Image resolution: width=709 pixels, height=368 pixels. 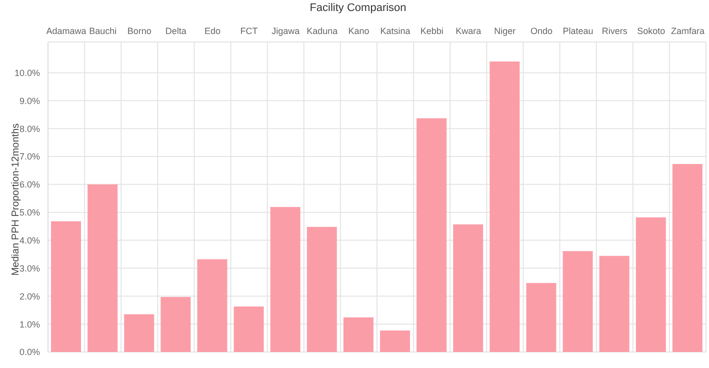 What do you see at coordinates (139, 31) in the screenshot?
I see `x-tick-label: Borno` at bounding box center [139, 31].